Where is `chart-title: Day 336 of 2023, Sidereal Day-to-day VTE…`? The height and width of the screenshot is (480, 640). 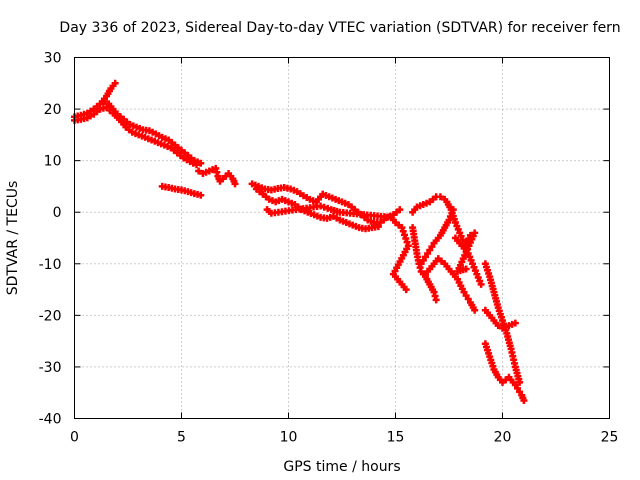
chart-title: Day 336 of 2023, Sidereal Day-to-day VTE… is located at coordinates (339, 28).